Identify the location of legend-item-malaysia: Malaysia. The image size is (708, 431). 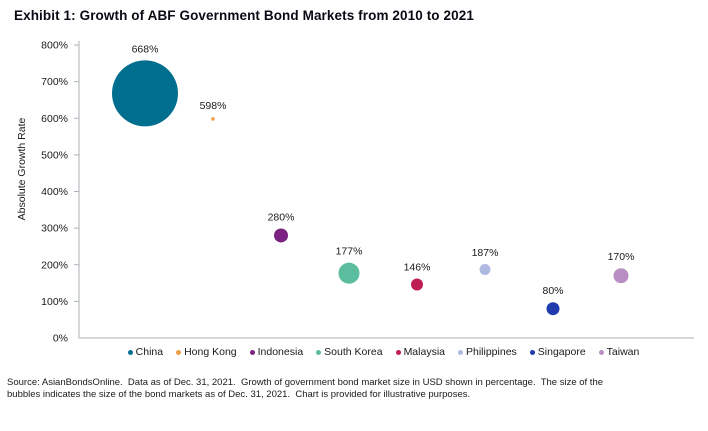
(420, 352).